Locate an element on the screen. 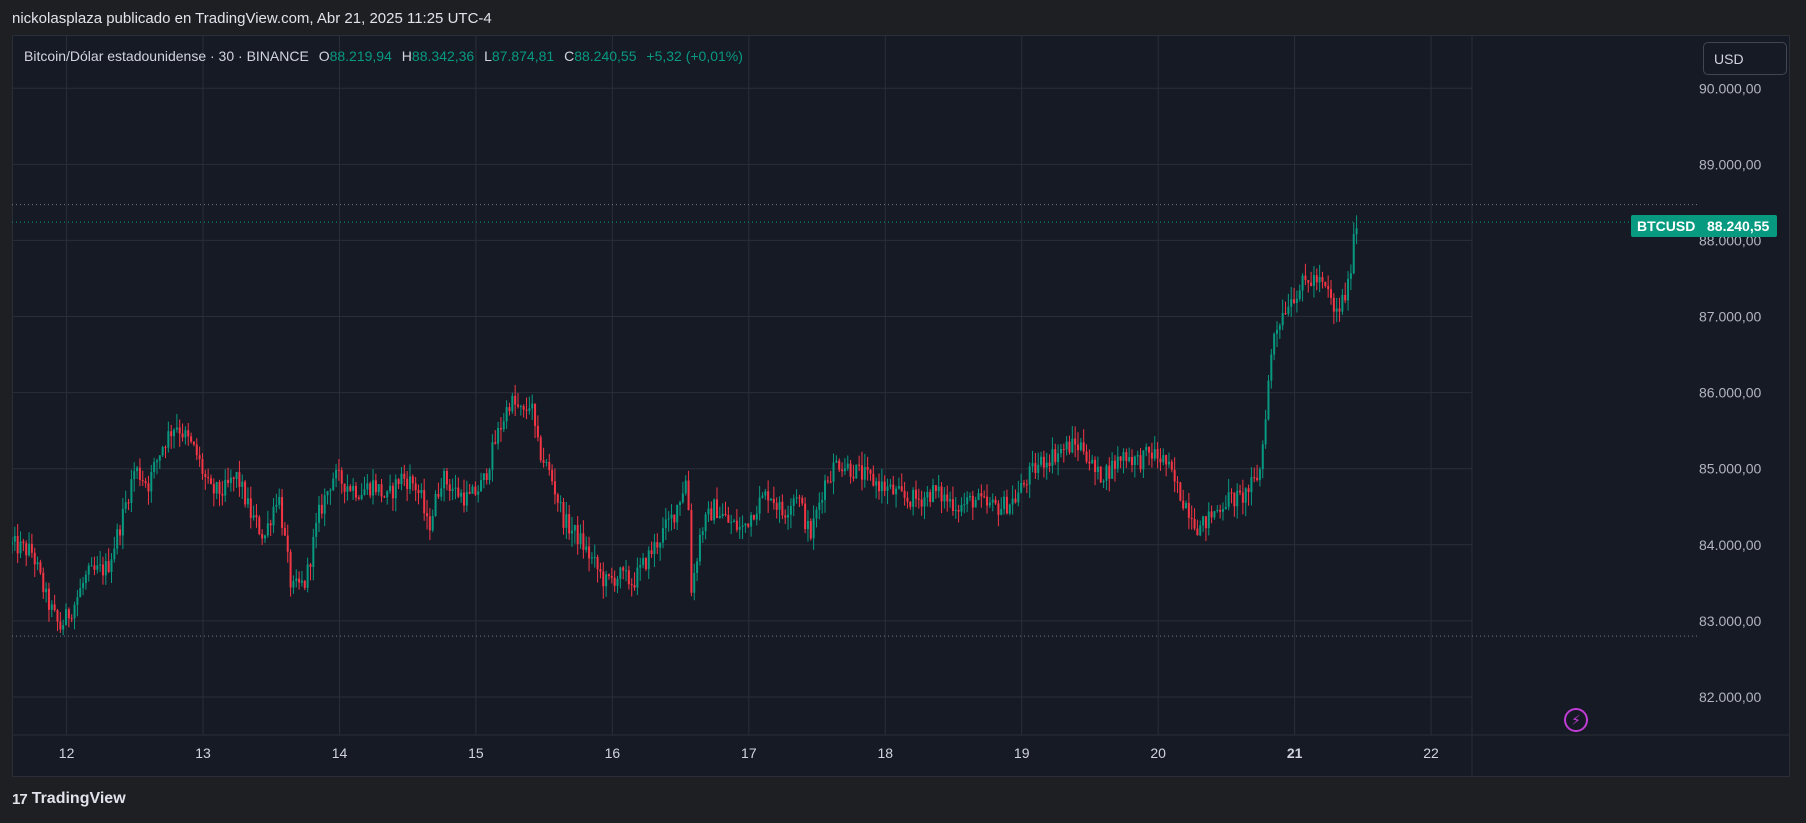 This screenshot has width=1806, height=823. brand-name: TradingView is located at coordinates (78, 798).